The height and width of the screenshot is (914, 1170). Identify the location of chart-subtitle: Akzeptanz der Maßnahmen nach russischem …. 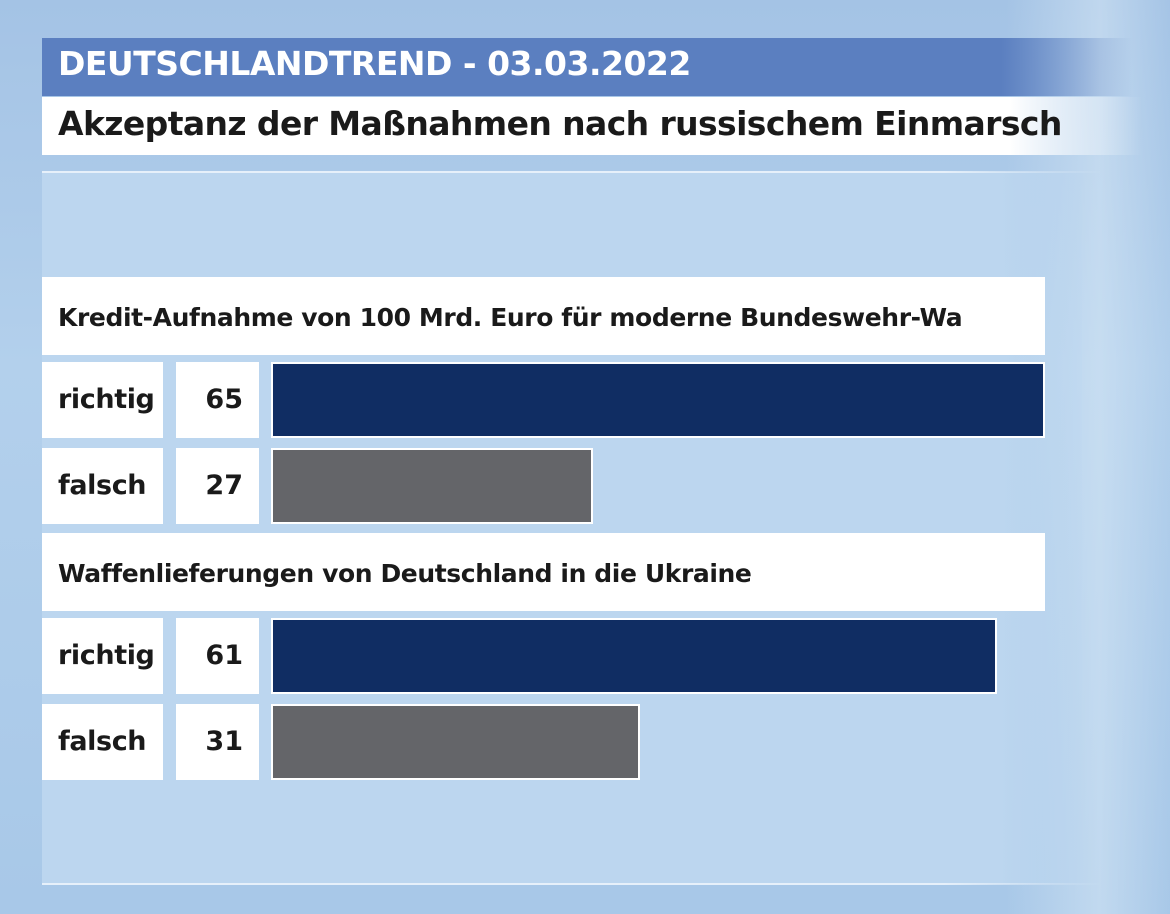
(560, 123).